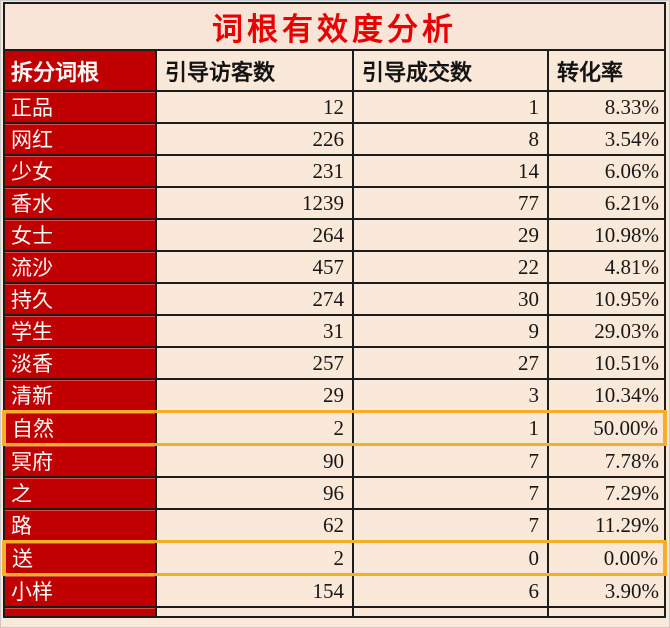 The height and width of the screenshot is (628, 670). I want to click on cell-rate: 6.06%, so click(606, 171).